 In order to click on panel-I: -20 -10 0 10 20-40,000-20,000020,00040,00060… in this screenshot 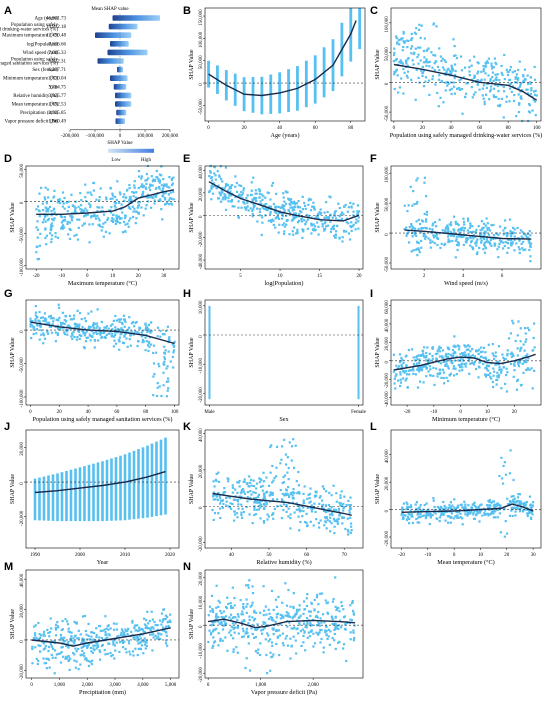, I will do `click(456, 355)`.